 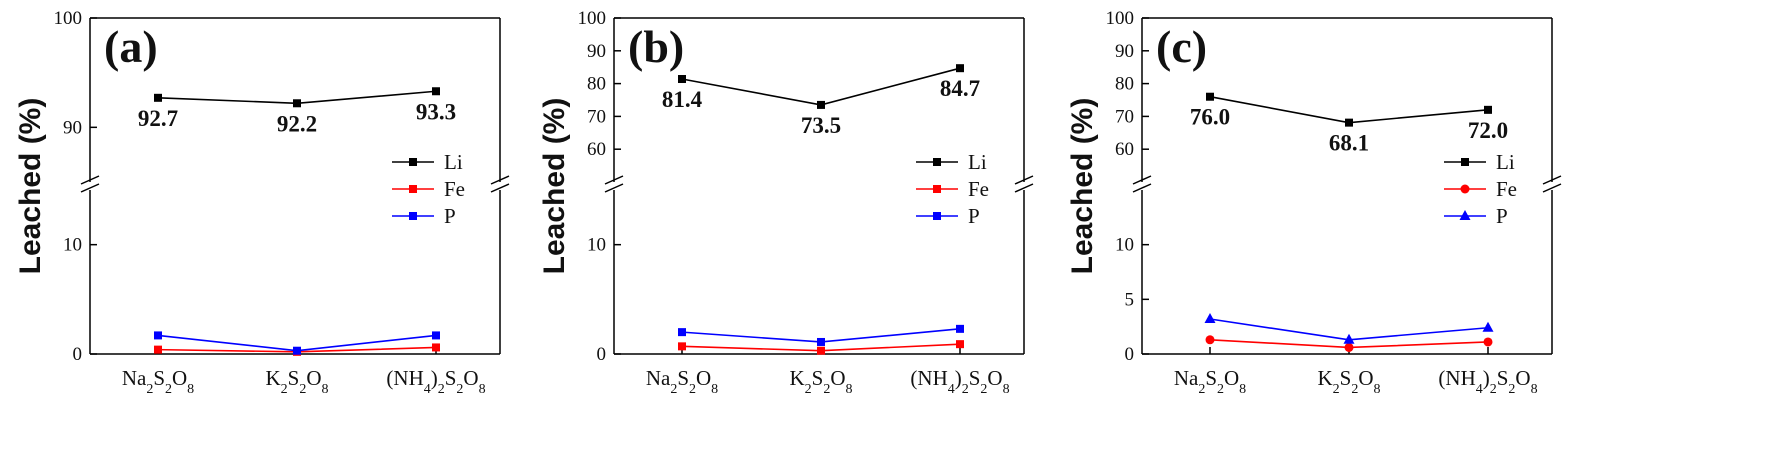 I want to click on data-label: 73.5, so click(x=821, y=125).